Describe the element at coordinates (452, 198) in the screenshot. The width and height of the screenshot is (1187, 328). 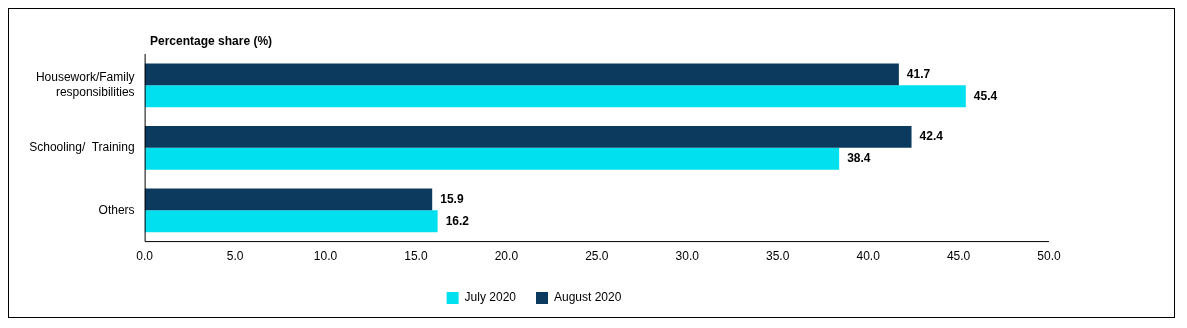
I see `data-label: 15.9` at that location.